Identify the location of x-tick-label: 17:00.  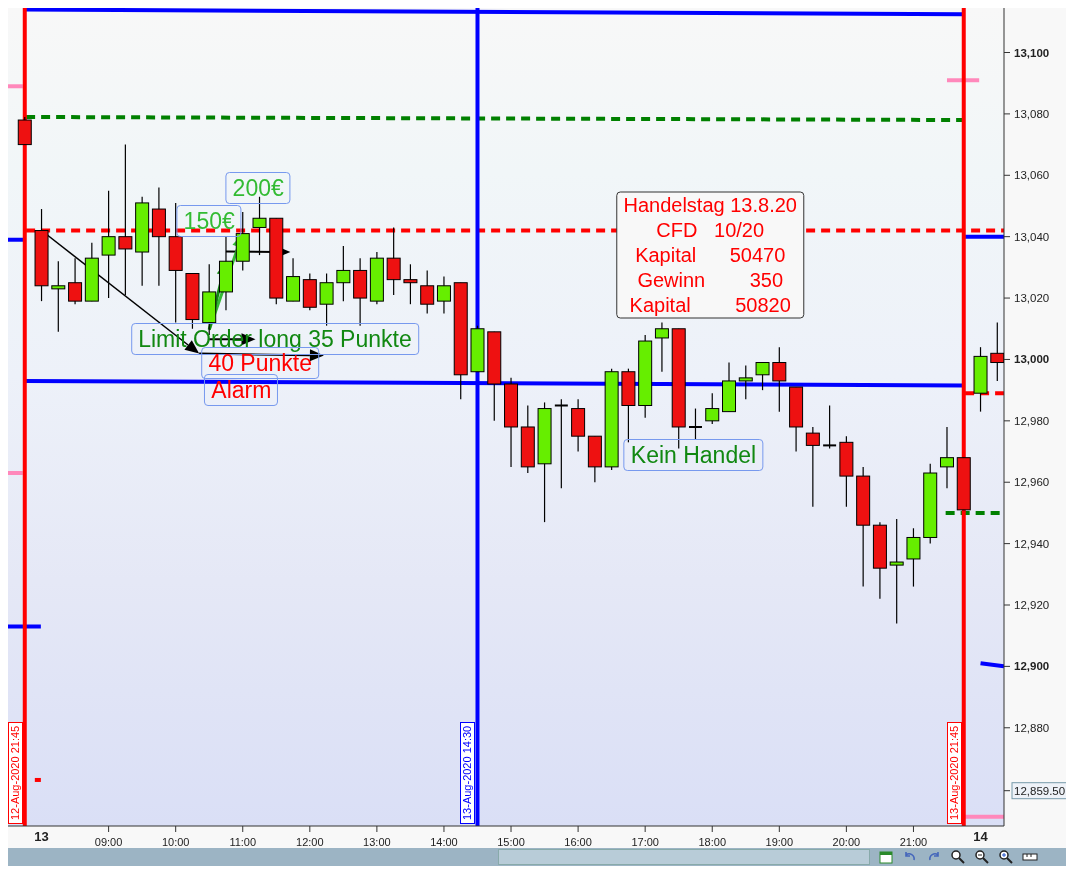
(645, 842).